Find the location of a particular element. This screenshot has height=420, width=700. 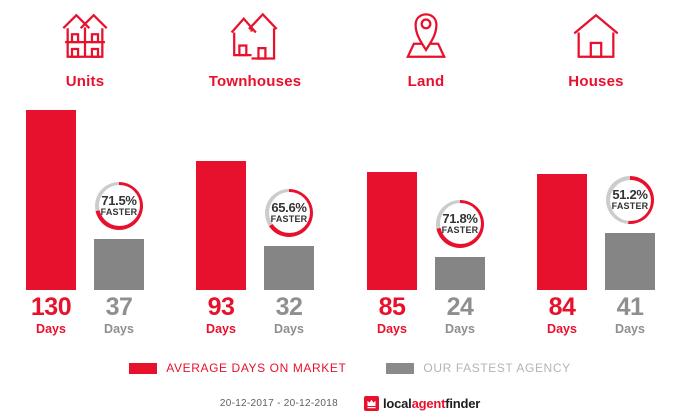

category-label: Townhouses is located at coordinates (255, 81).